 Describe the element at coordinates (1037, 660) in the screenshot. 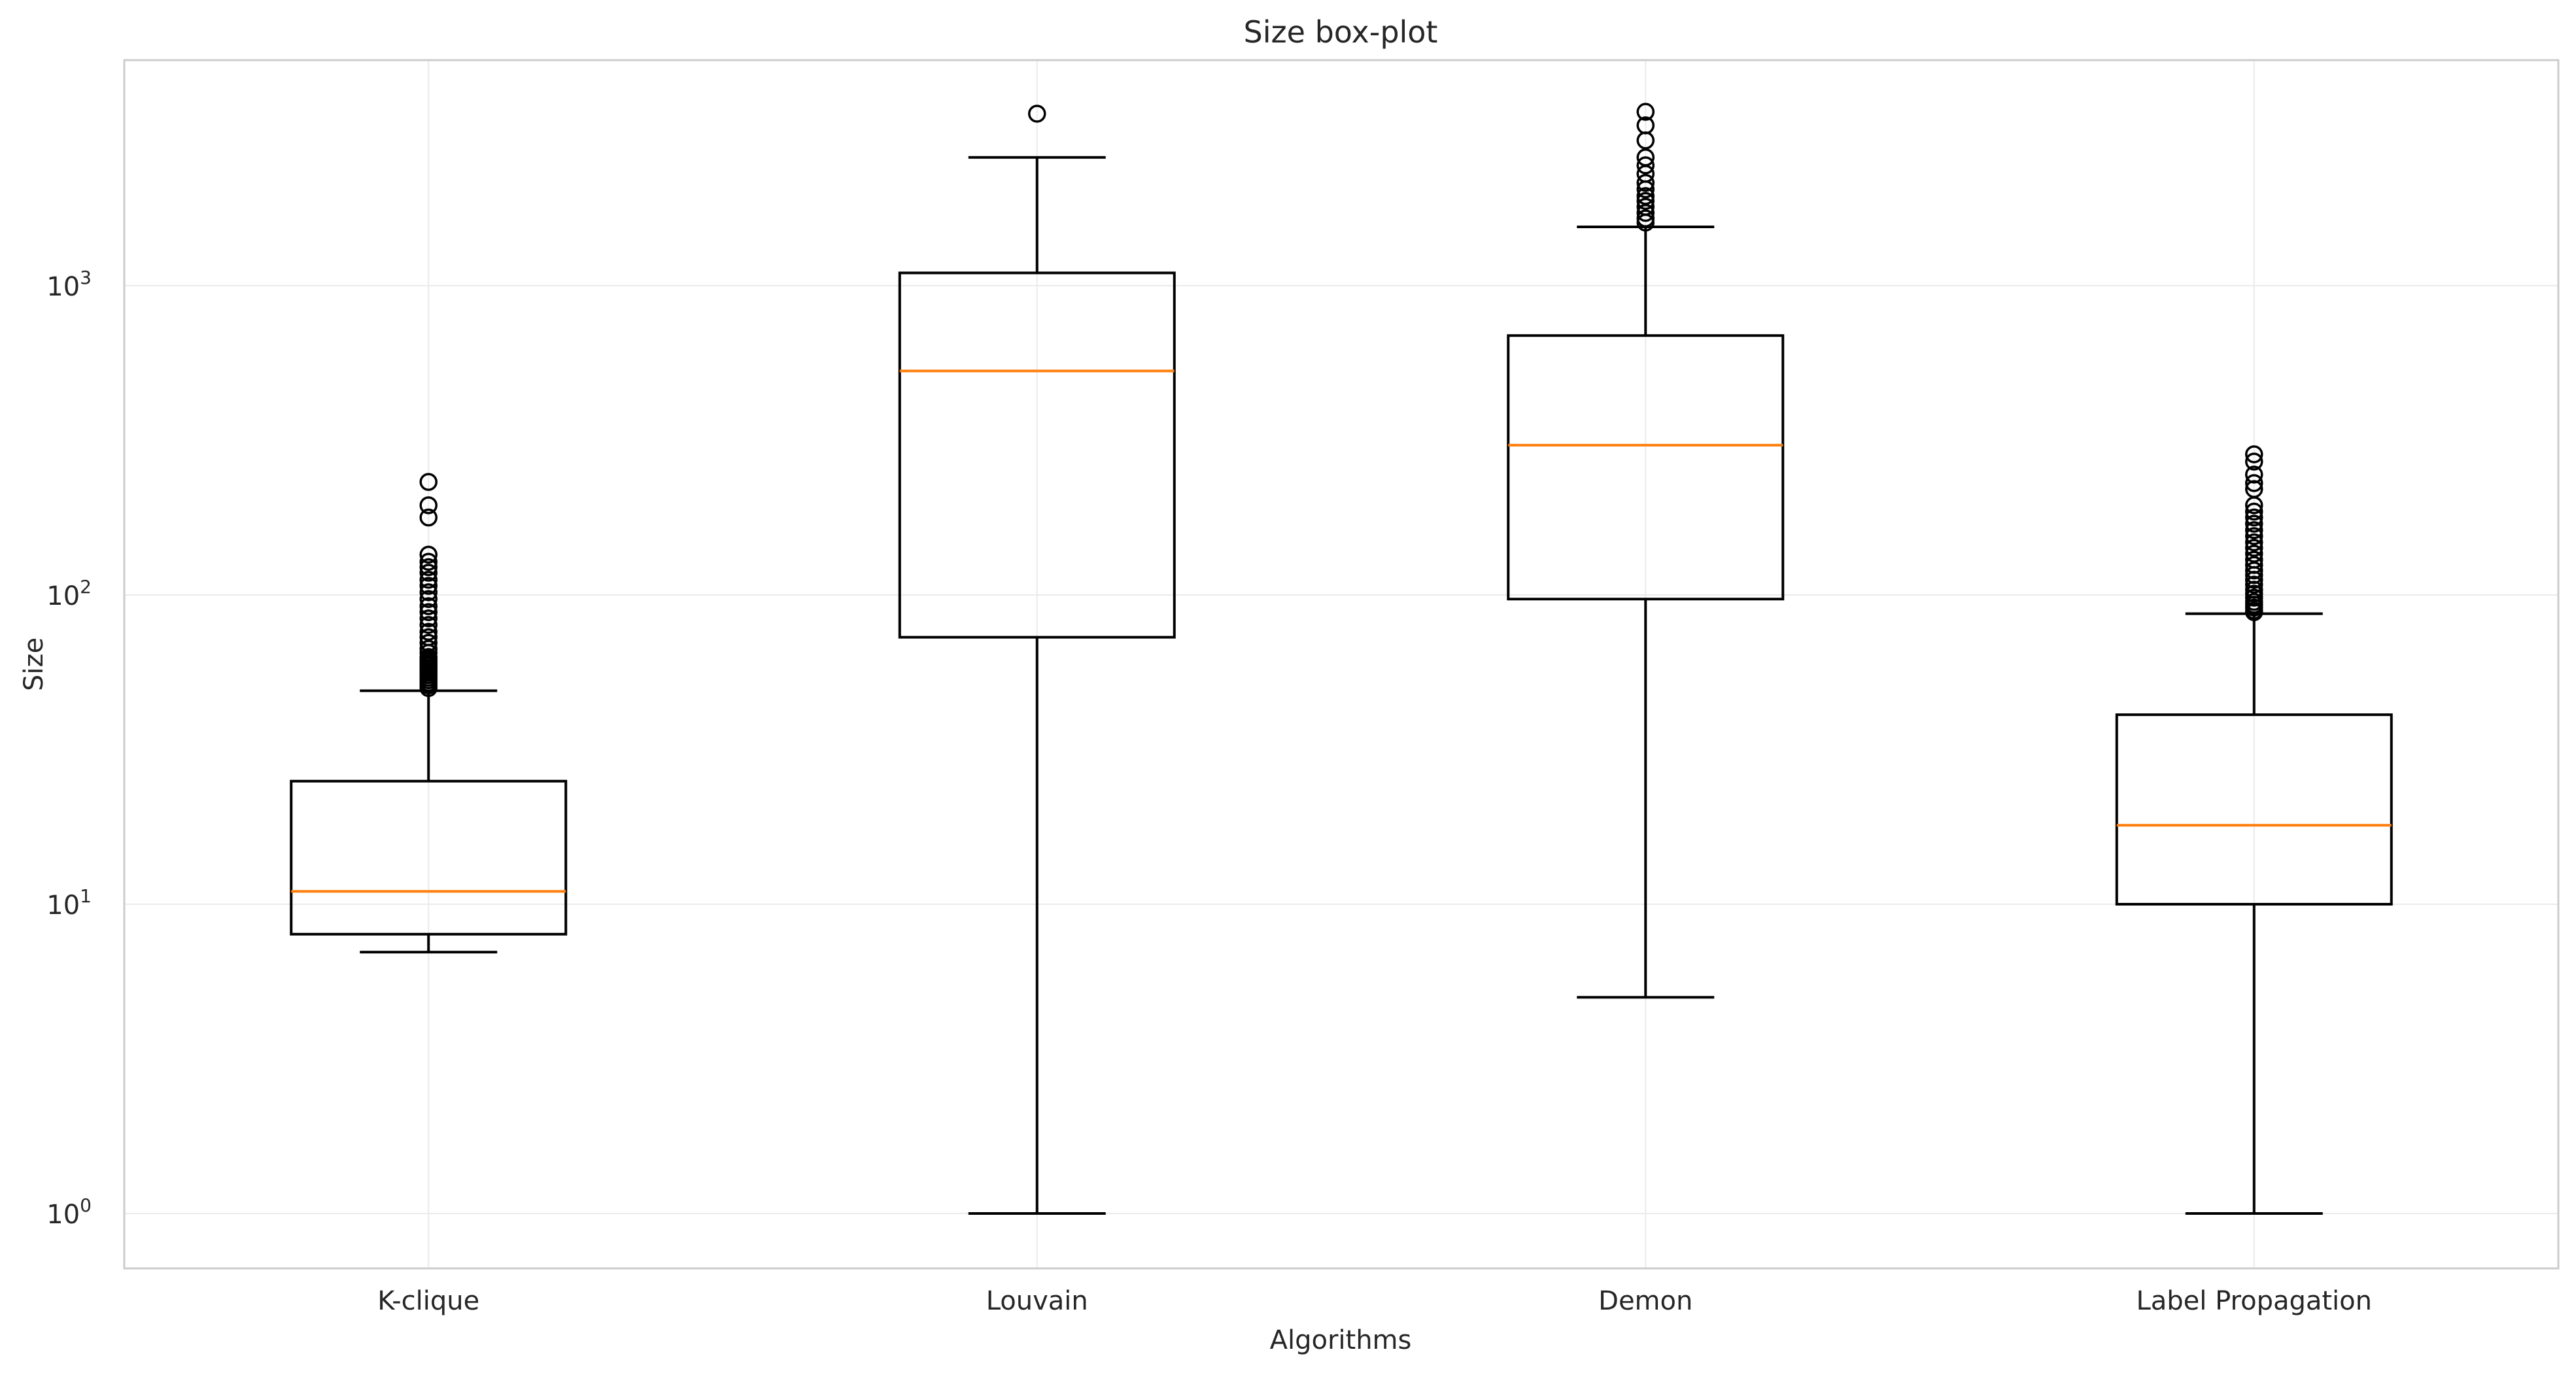

I see `box-louvain` at that location.